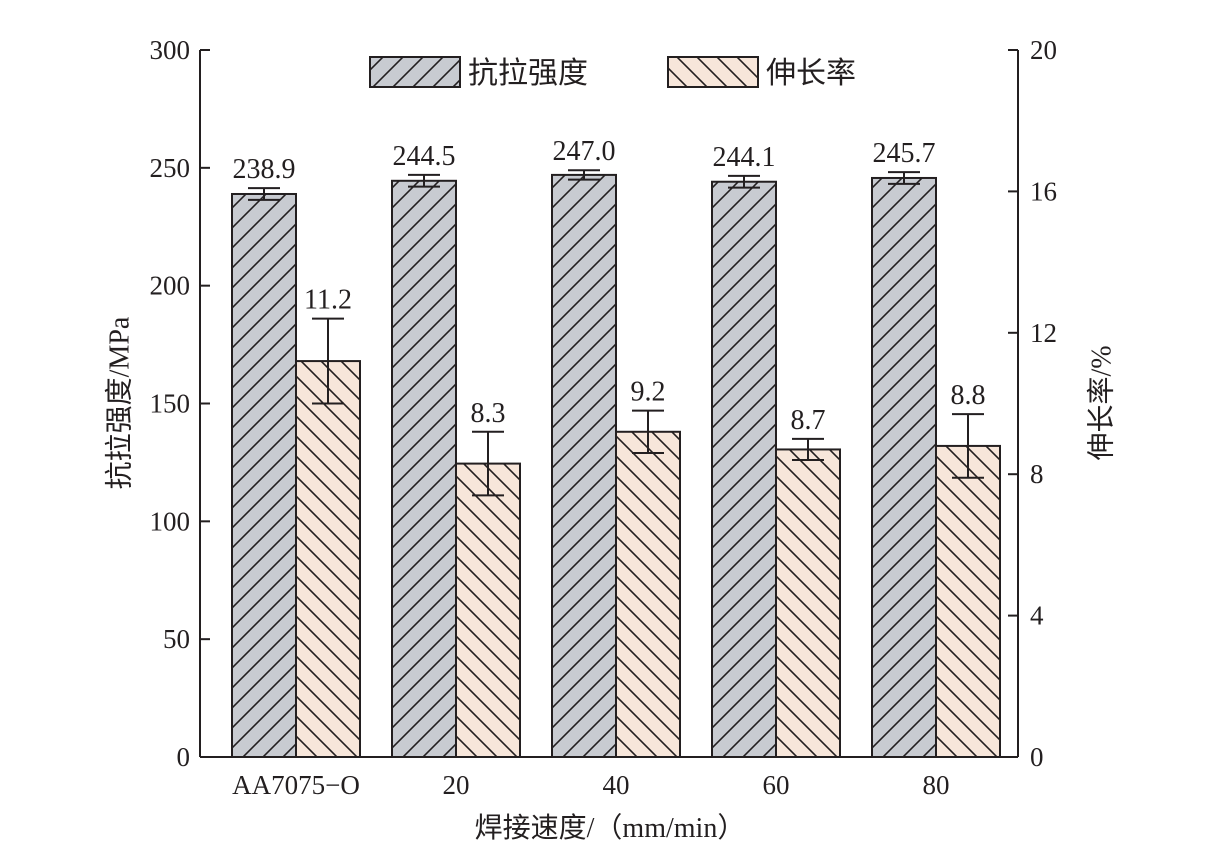  What do you see at coordinates (610, 828) in the screenshot?
I see `x-axis-title: 焊接速度/（mm/min）` at bounding box center [610, 828].